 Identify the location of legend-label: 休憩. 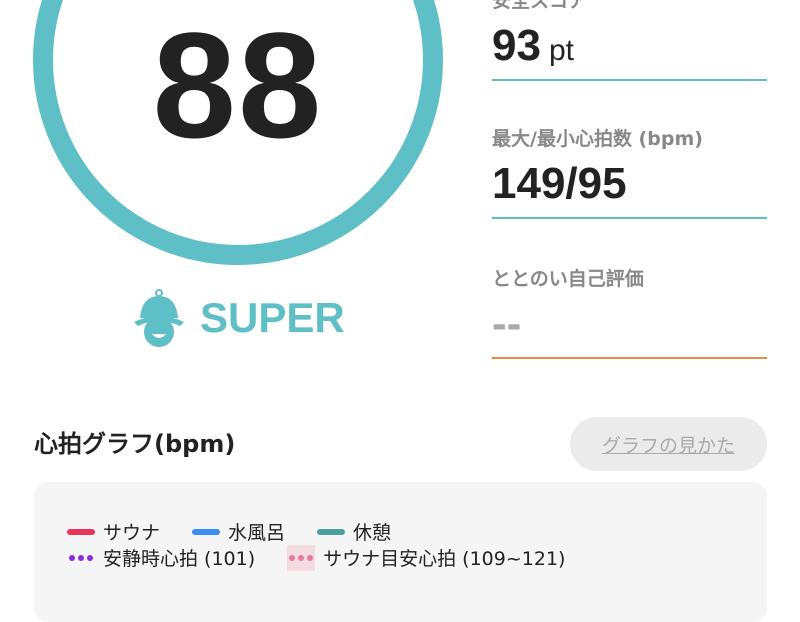
(372, 533).